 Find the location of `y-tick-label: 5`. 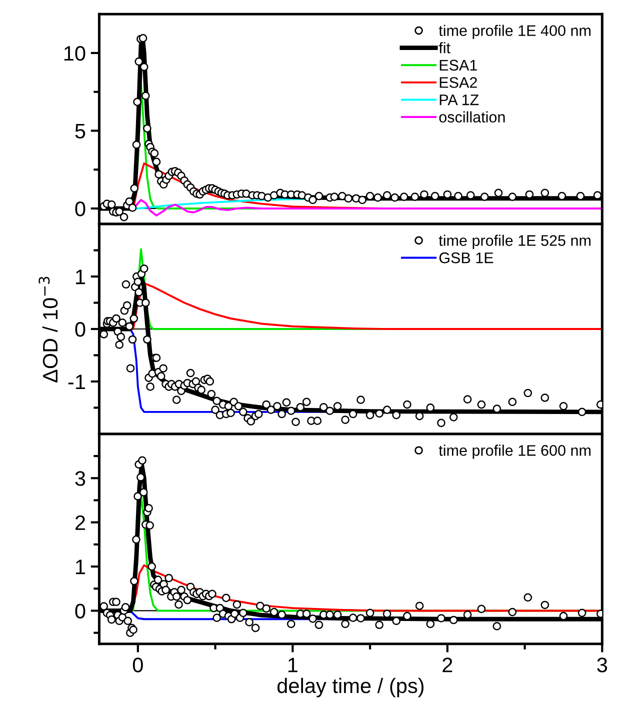

y-tick-label: 5 is located at coordinates (80, 131).